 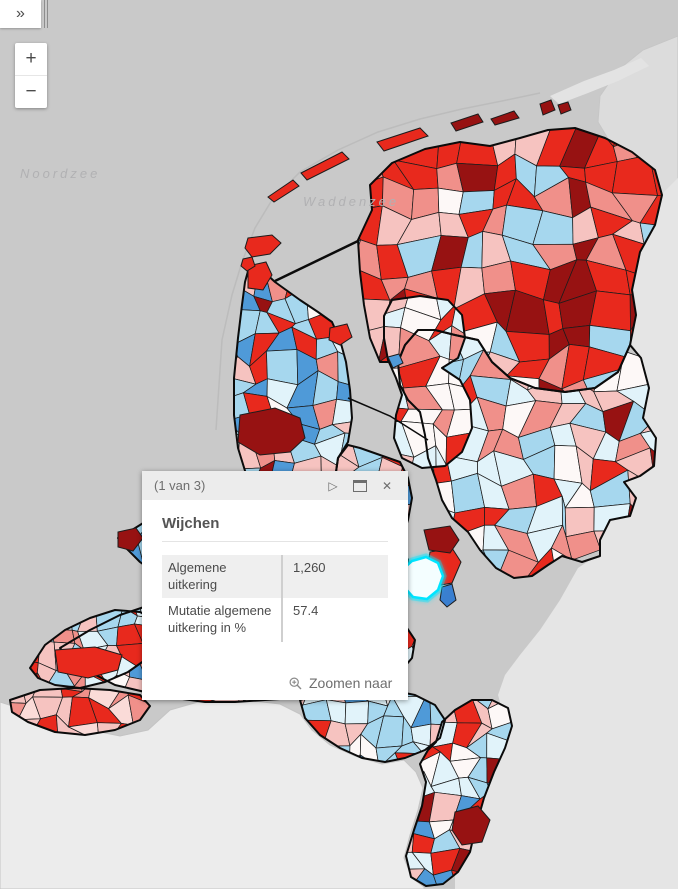 I want to click on popup-header: (1 van 3) ▷ ✕, so click(x=275, y=485).